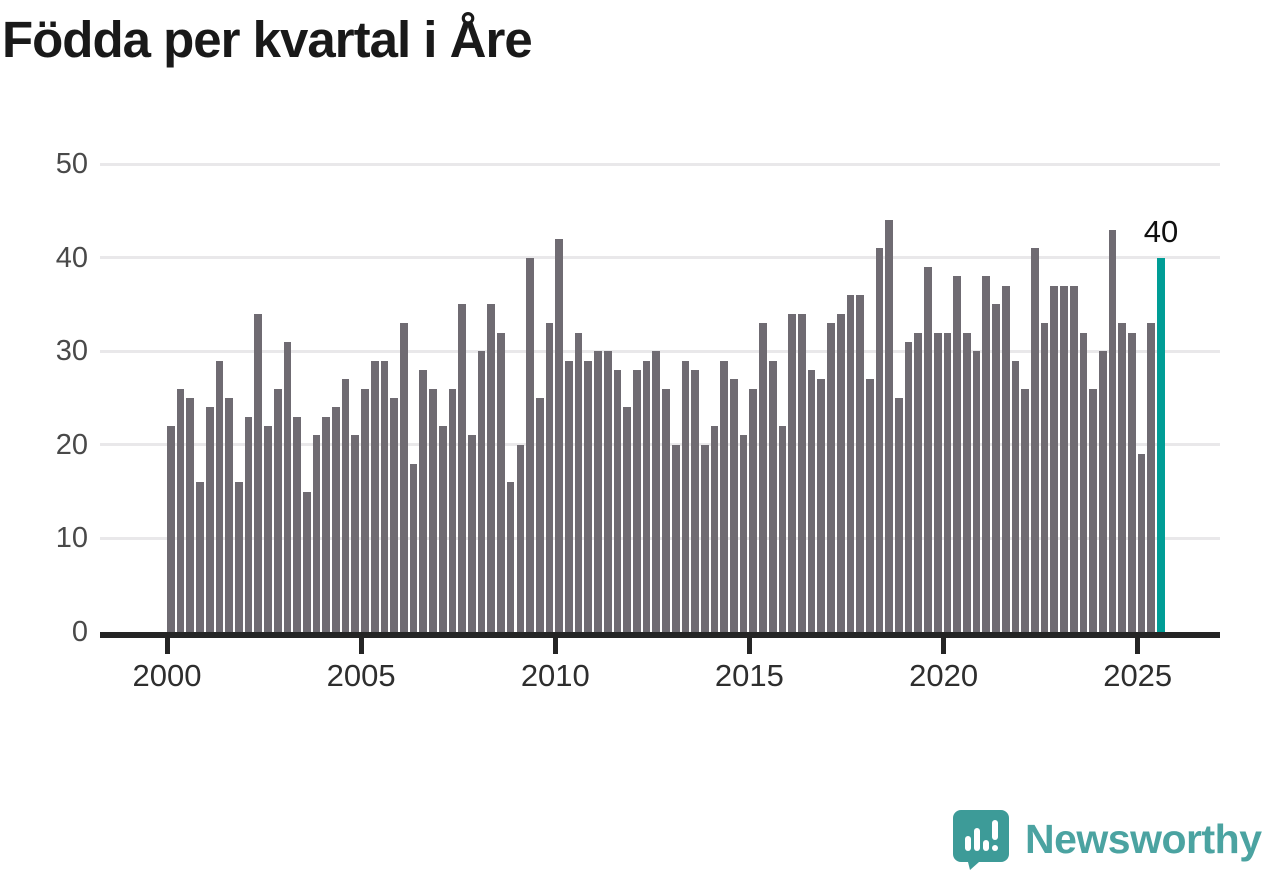 Image resolution: width=1262 pixels, height=879 pixels. What do you see at coordinates (79, 632) in the screenshot?
I see `y-axis-label-0: 0` at bounding box center [79, 632].